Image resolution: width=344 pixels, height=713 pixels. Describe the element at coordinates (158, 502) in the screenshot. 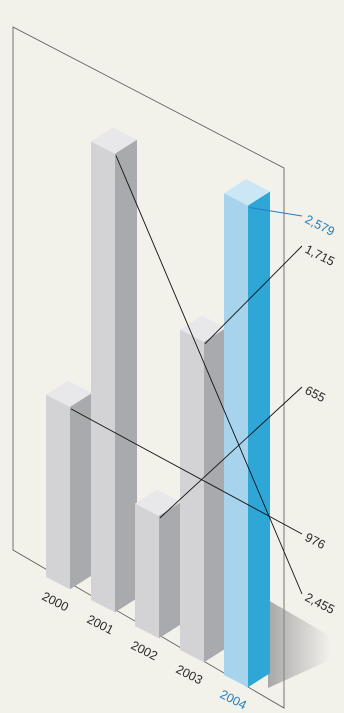

I see `bar-top-2002` at that location.